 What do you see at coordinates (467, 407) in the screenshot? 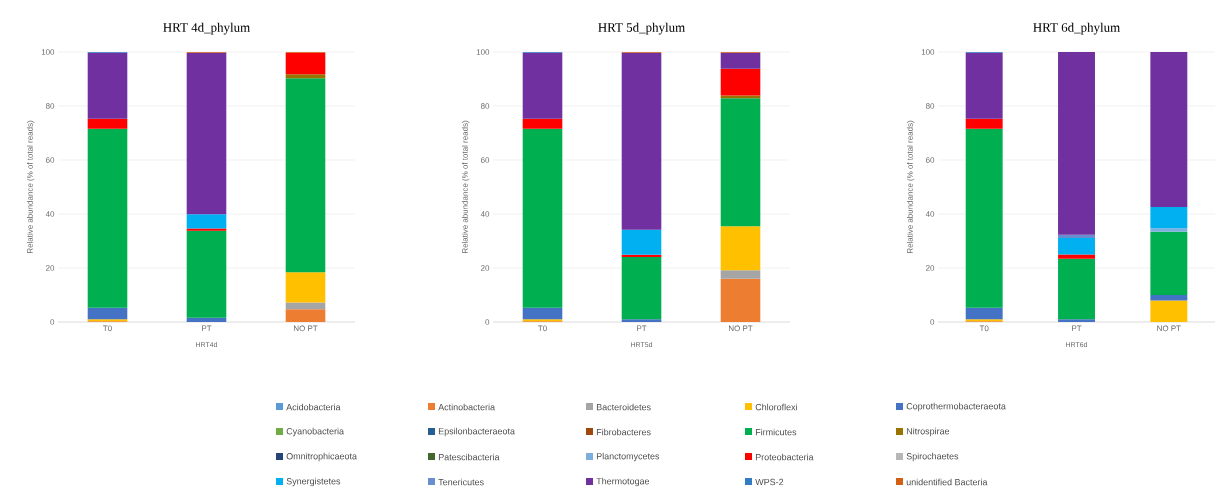
I see `legend-label: Actinobacteria` at bounding box center [467, 407].